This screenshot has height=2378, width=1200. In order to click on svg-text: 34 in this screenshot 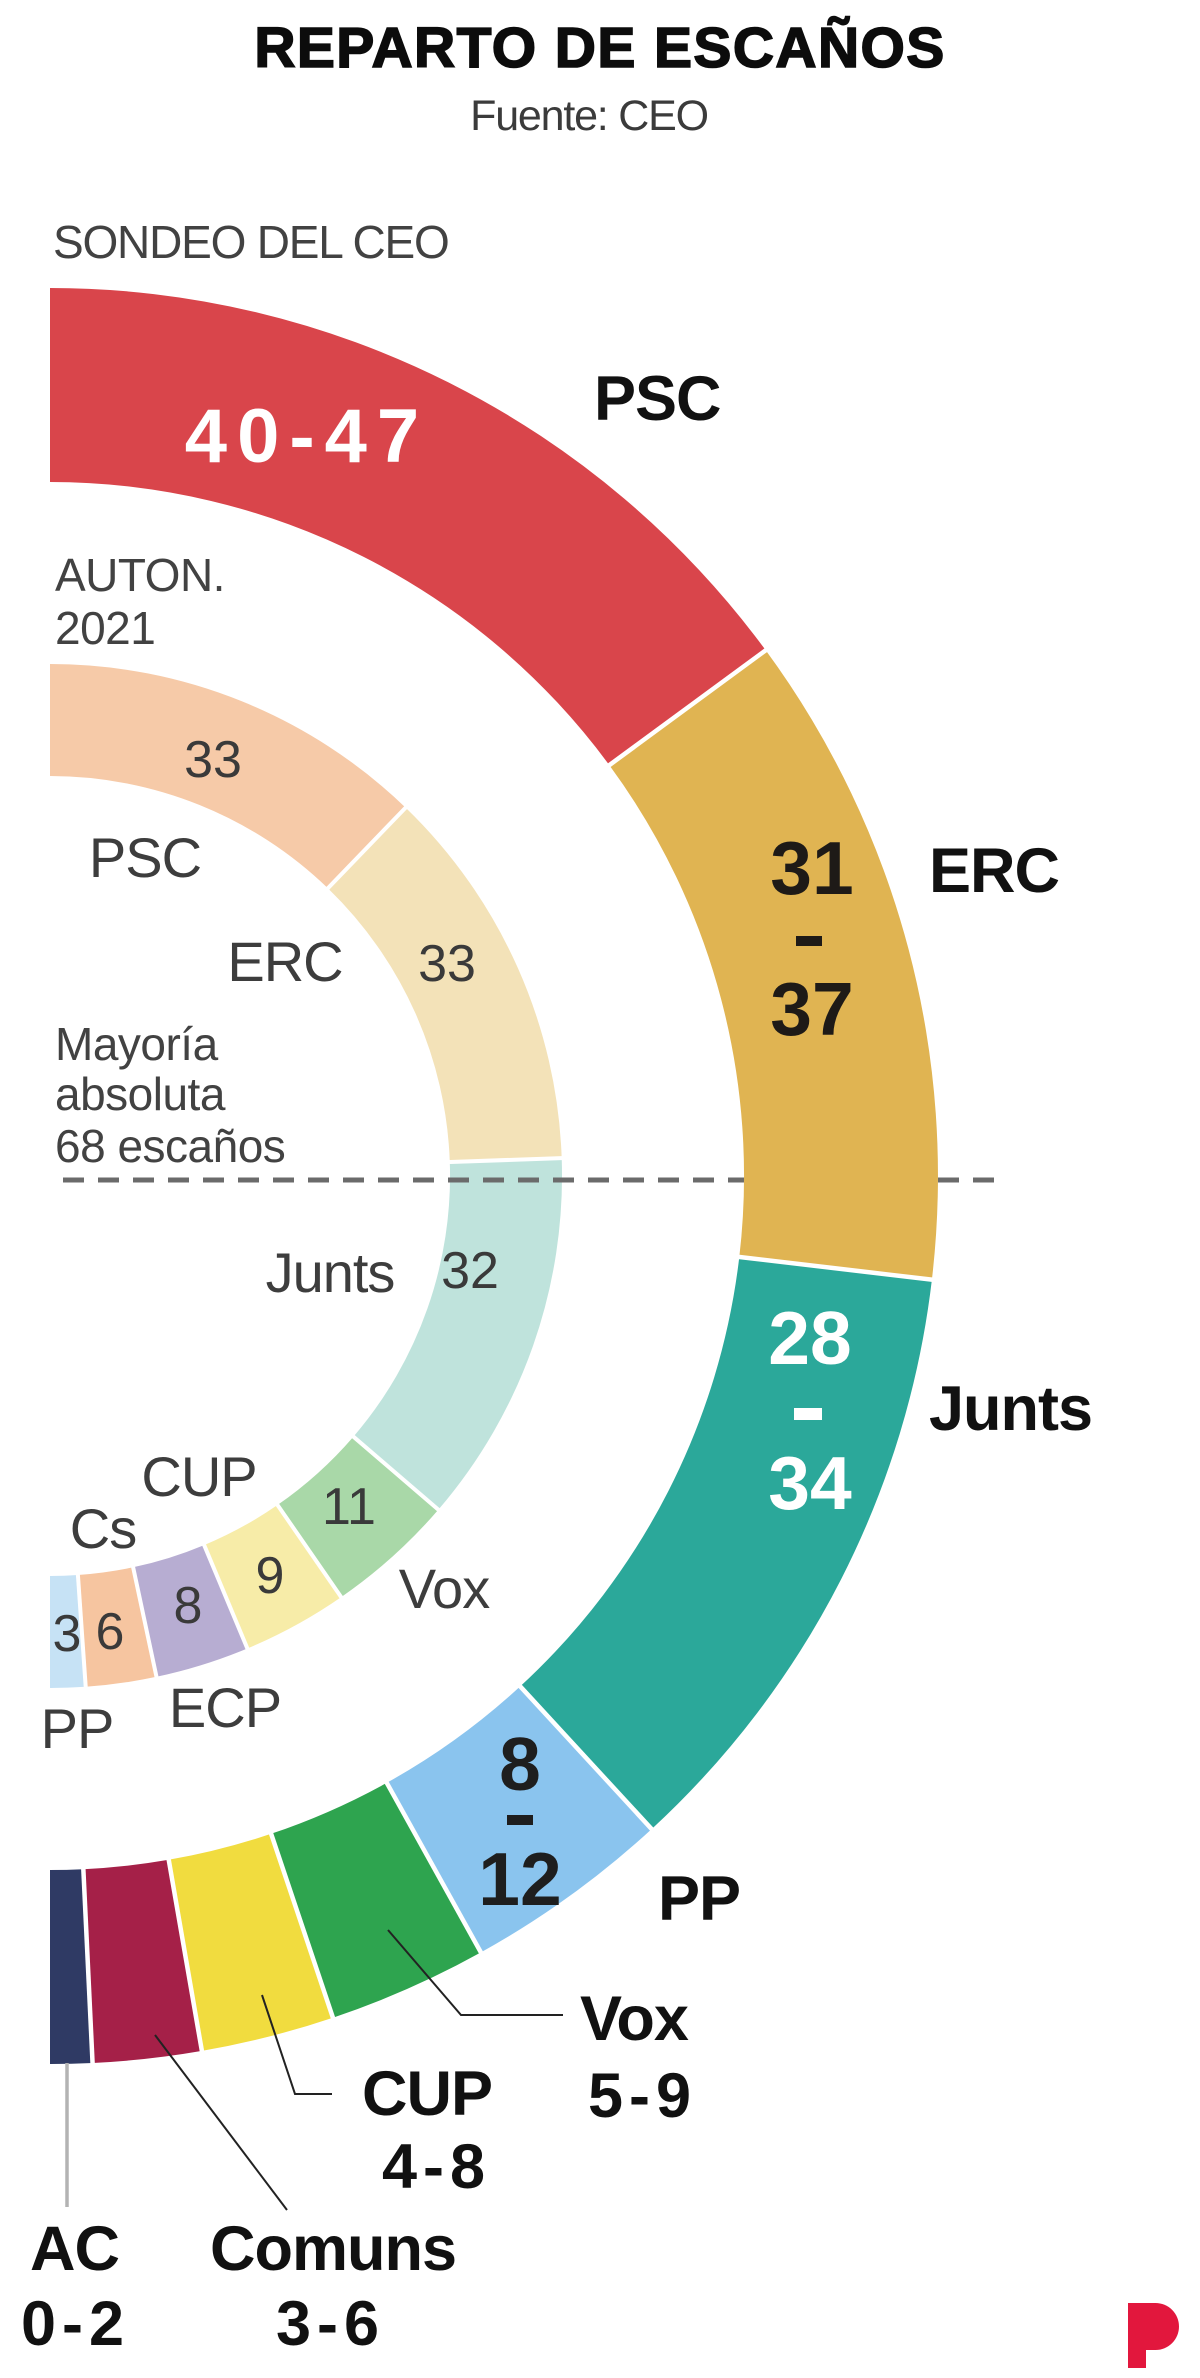, I will do `click(810, 1483)`.